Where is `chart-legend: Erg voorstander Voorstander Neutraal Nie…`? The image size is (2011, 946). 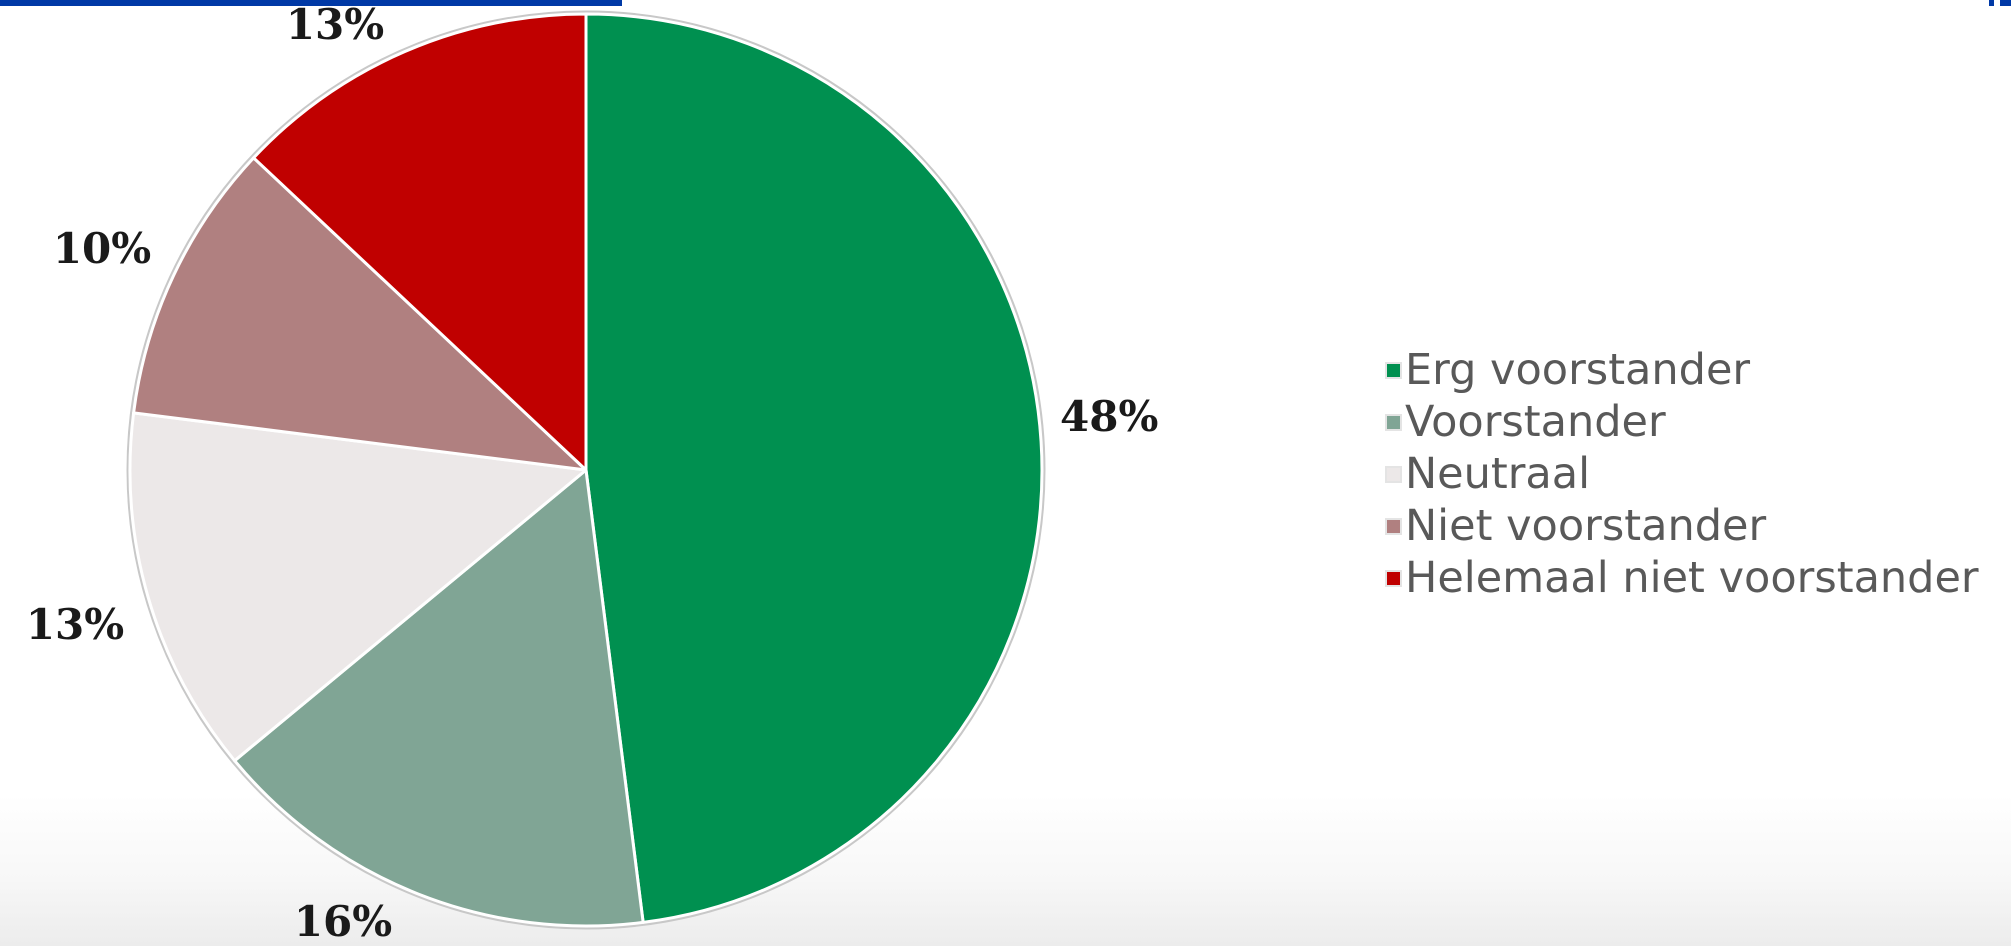 chart-legend: Erg voorstander Voorstander Neutraal Nie… is located at coordinates (1682, 474).